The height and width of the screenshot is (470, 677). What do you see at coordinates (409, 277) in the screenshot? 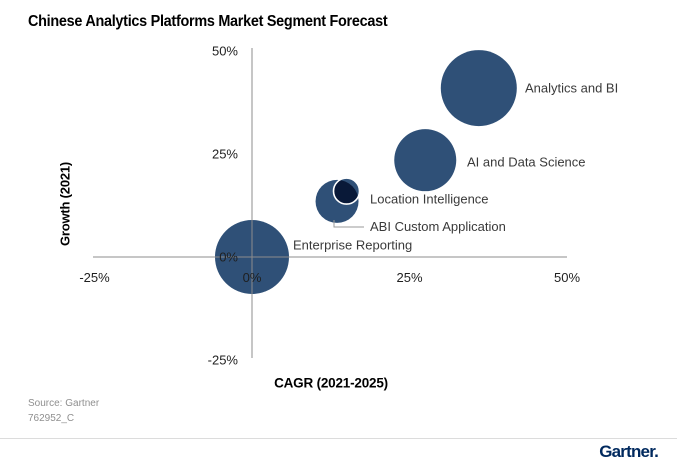
I see `x-tick-label: 25%` at bounding box center [409, 277].